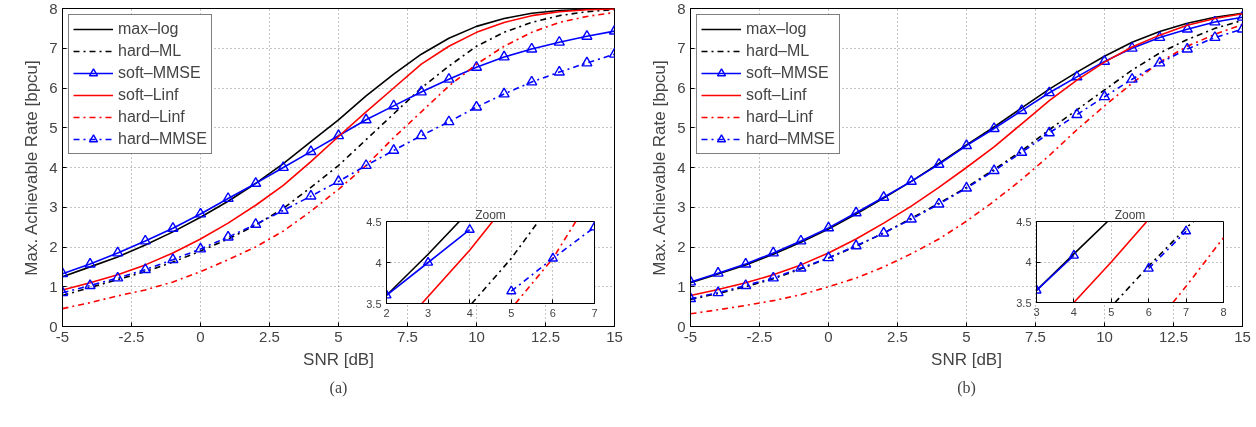  I want to click on text: (a), so click(338, 387).